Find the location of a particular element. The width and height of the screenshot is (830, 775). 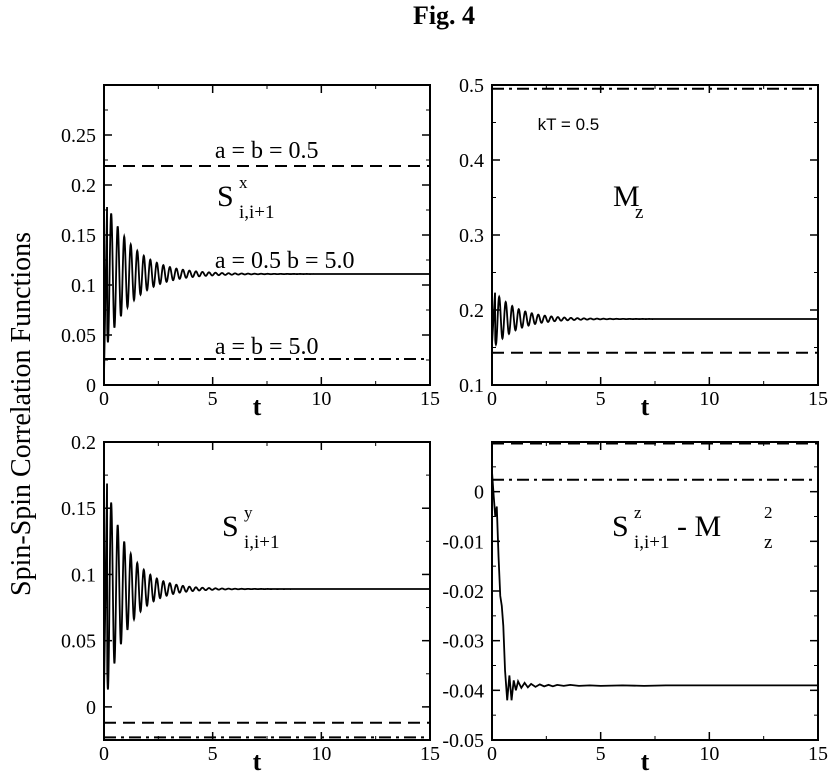

y-tick-label: 0.5 is located at coordinates (471, 86).